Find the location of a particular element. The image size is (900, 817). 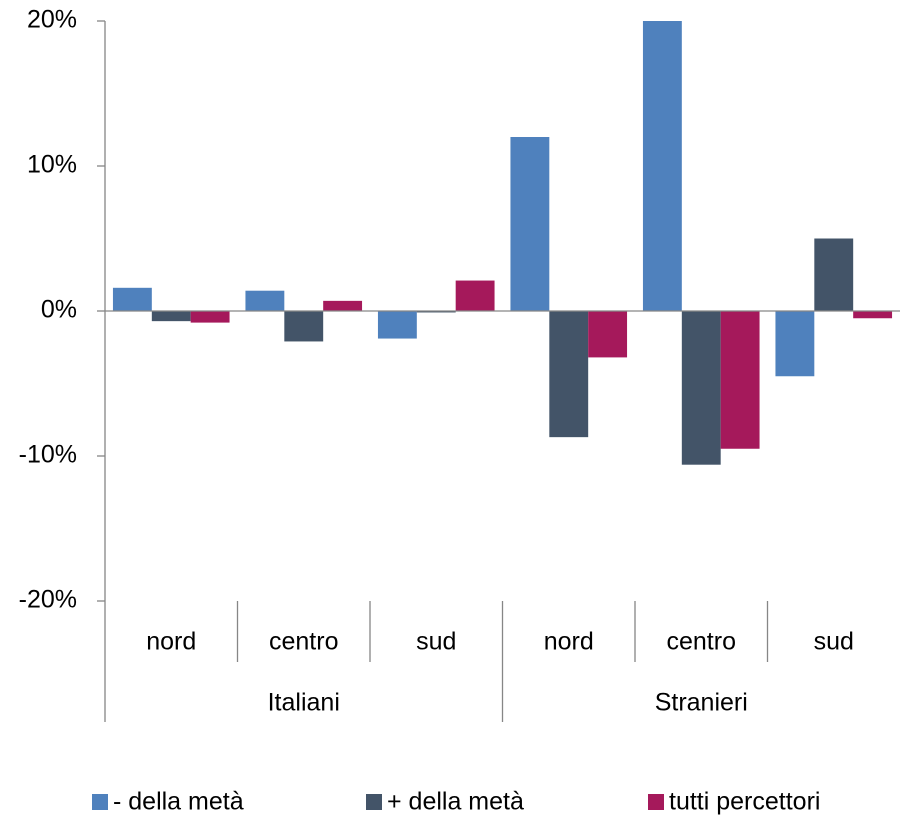

y-tick-label: -20% is located at coordinates (48, 600).